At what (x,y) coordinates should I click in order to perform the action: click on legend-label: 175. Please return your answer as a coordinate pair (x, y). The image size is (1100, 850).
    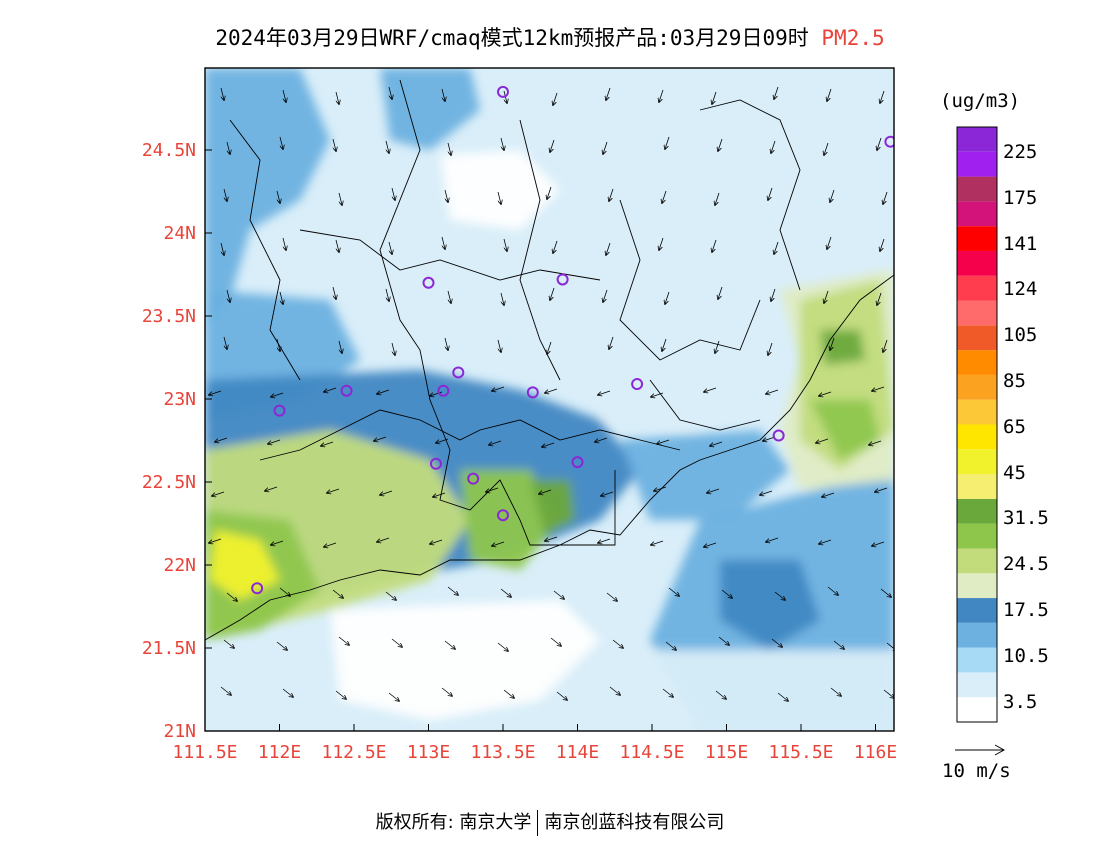
    Looking at the image, I should click on (1020, 197).